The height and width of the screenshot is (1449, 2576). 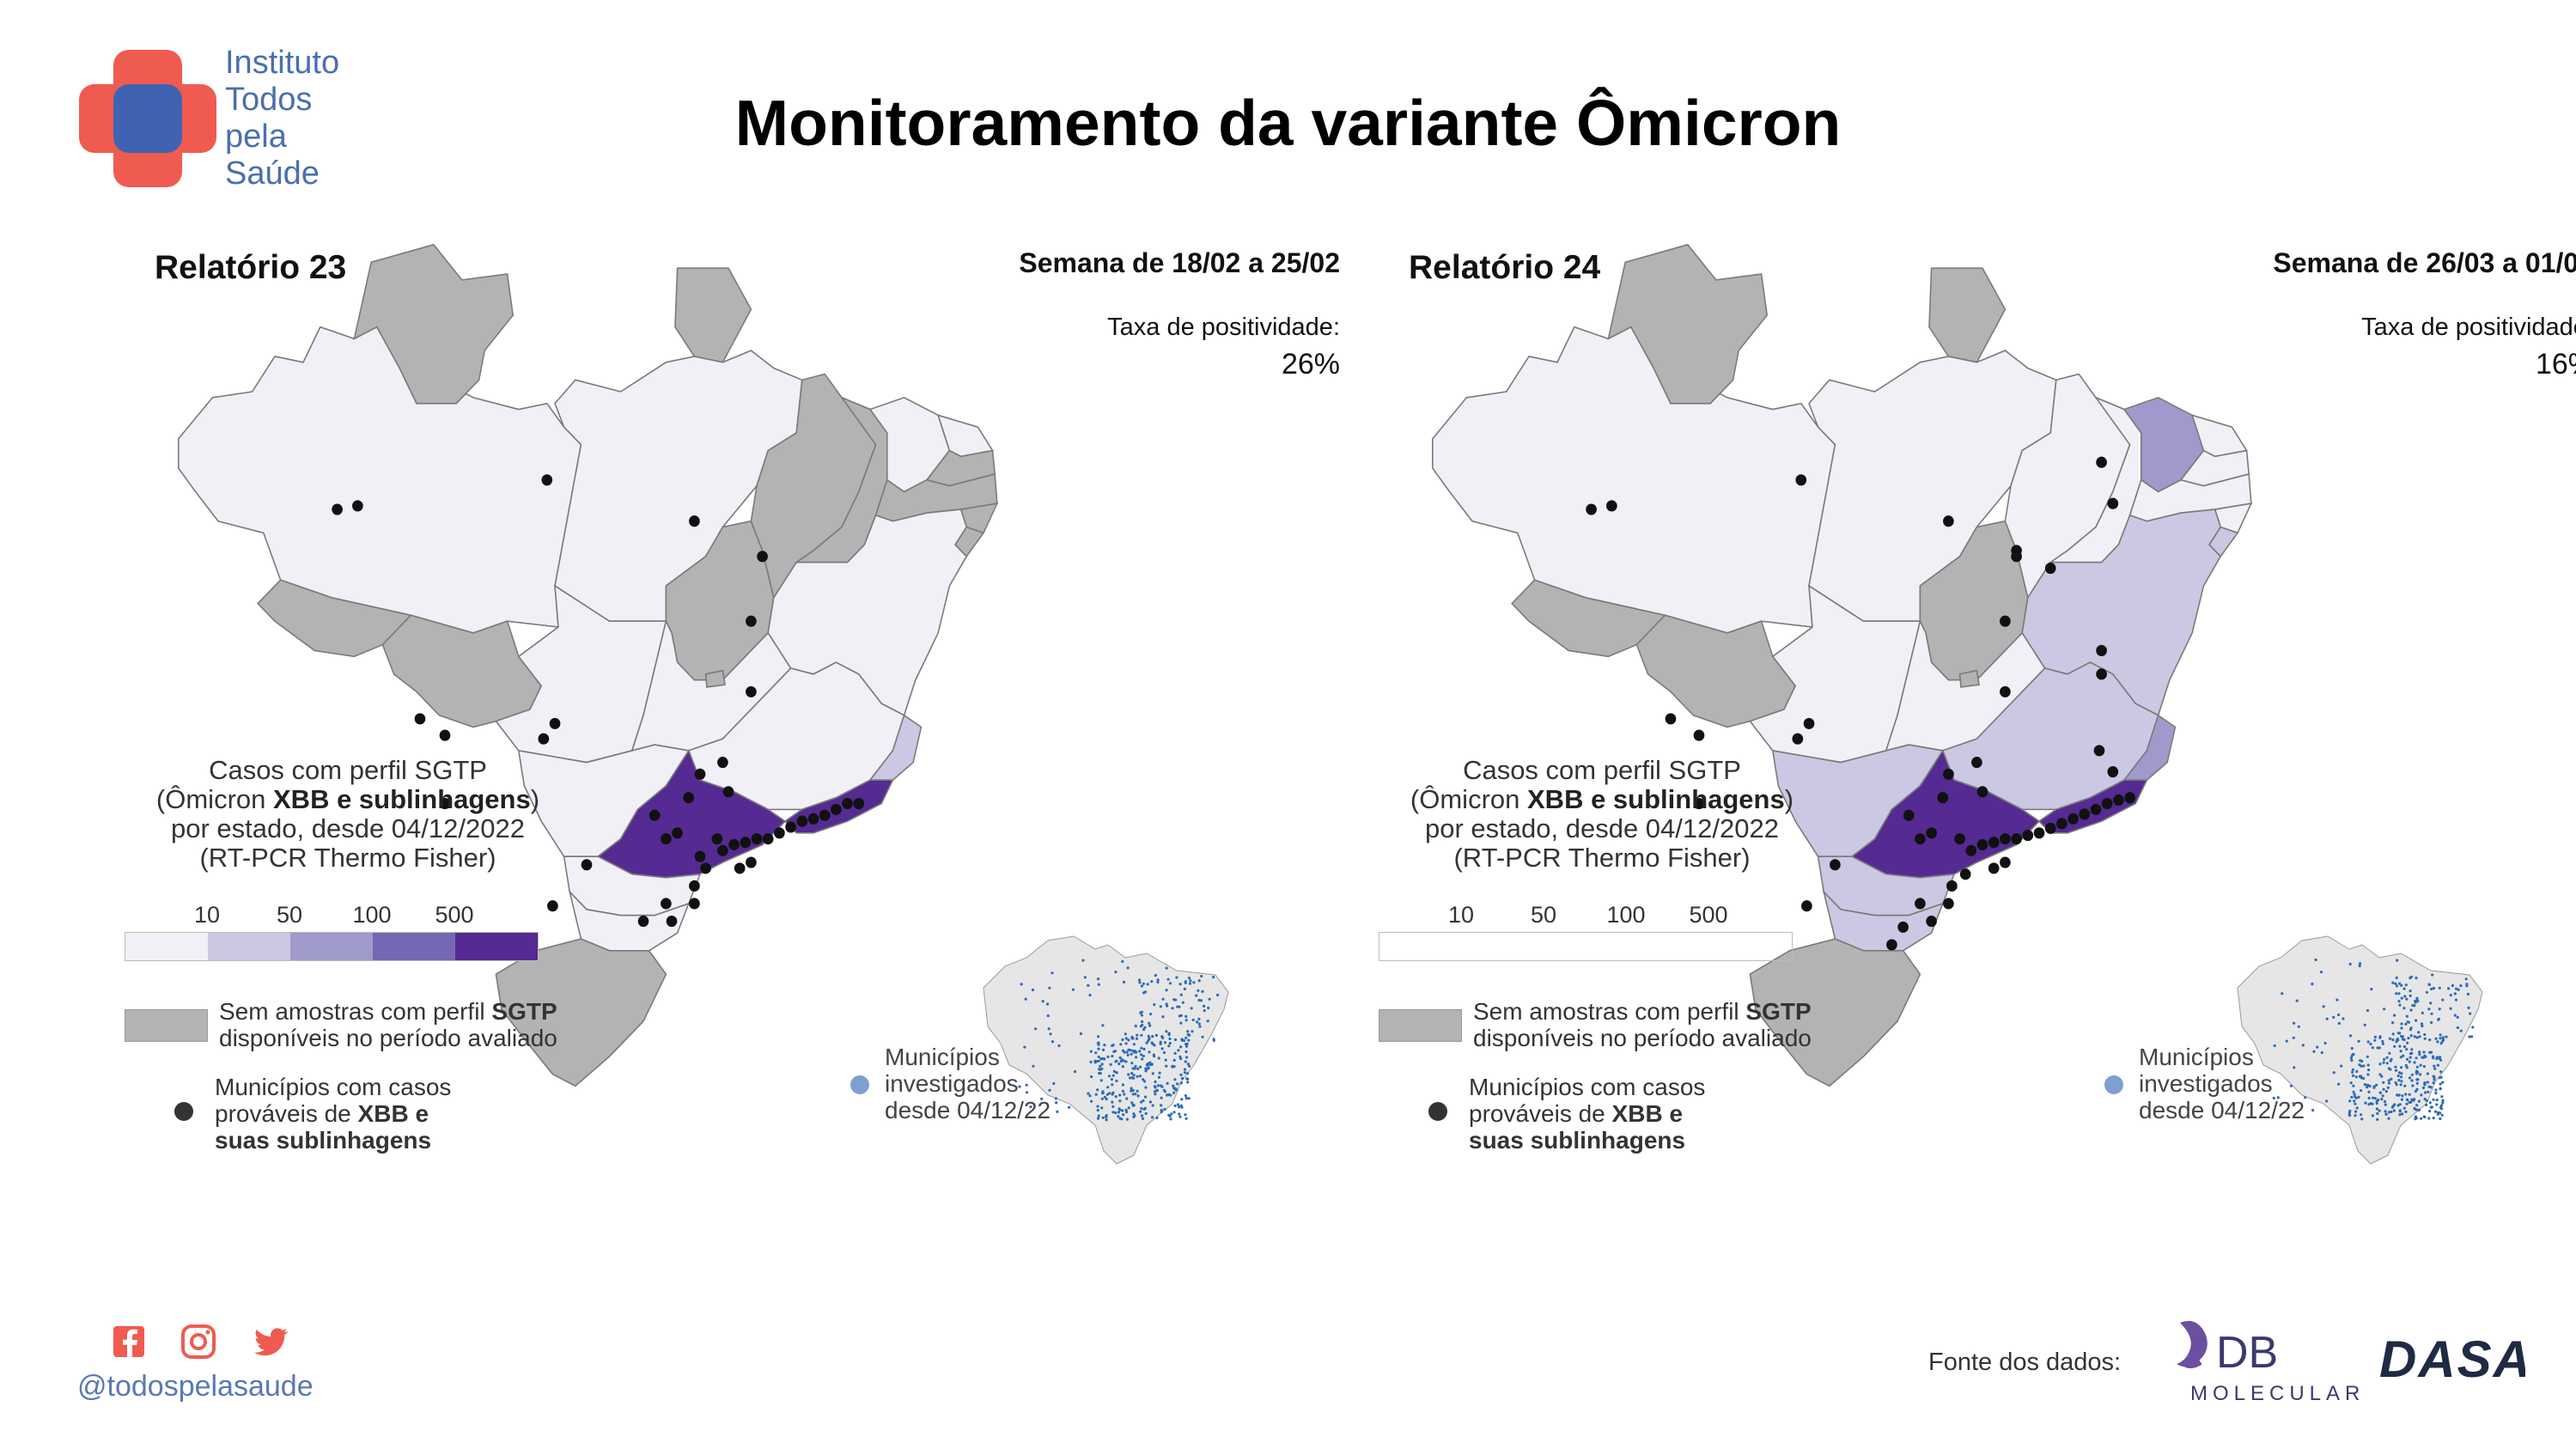 What do you see at coordinates (195, 1386) in the screenshot?
I see `social-handle-link: @todospelasaude` at bounding box center [195, 1386].